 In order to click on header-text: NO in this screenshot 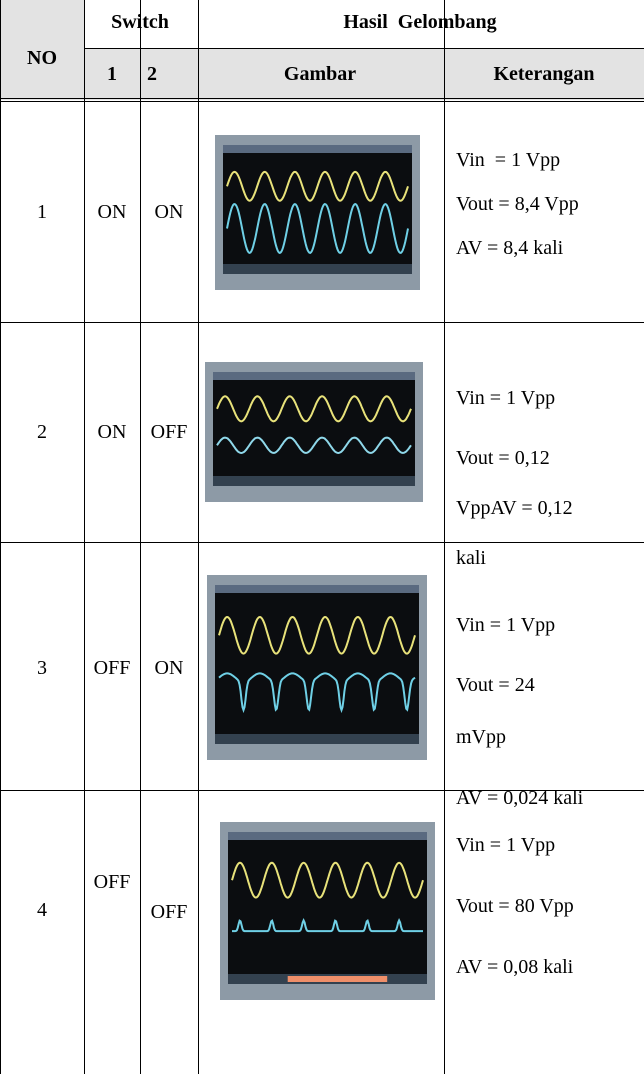, I will do `click(42, 58)`.